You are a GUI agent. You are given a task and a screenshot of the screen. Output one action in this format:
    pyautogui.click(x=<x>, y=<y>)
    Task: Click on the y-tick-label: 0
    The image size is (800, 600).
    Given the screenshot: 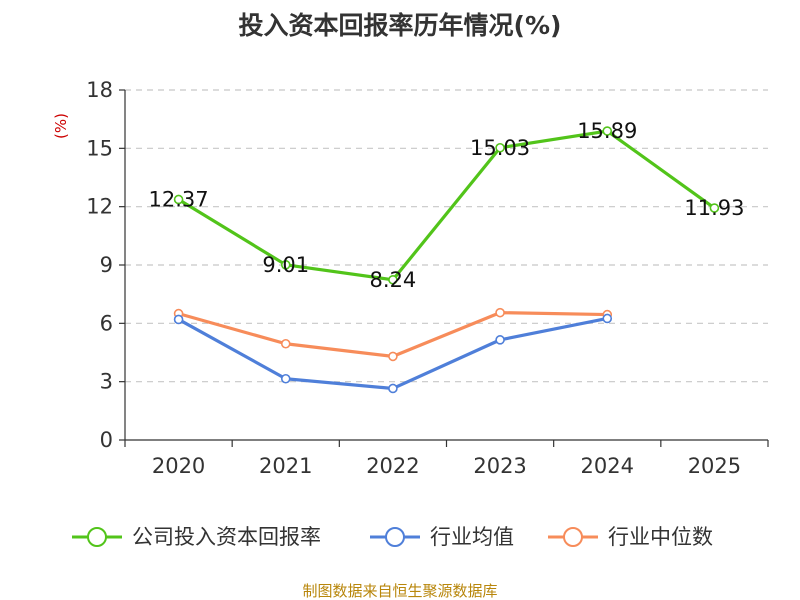 What is the action you would take?
    pyautogui.click(x=106, y=440)
    